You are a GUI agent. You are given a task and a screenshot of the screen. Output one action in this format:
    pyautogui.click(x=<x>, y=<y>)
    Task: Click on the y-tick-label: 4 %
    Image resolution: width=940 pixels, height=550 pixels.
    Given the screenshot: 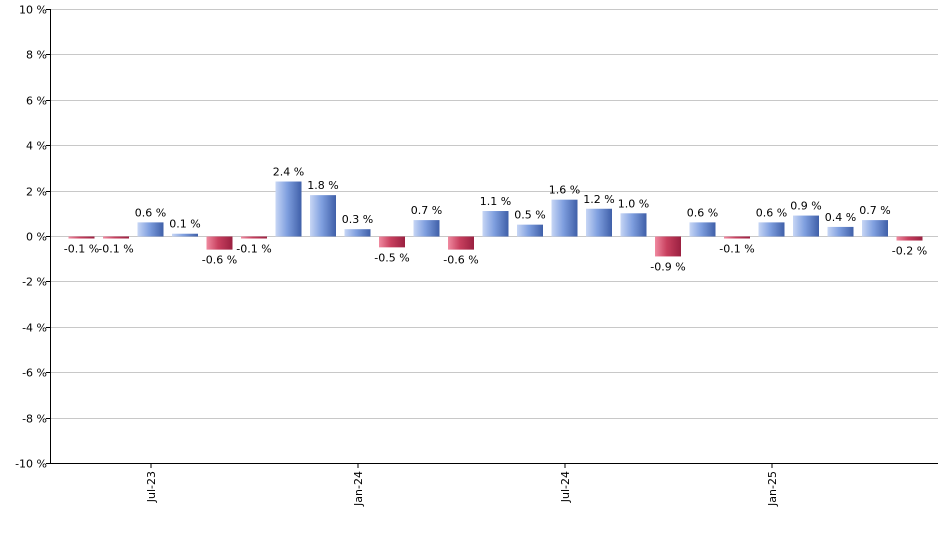 What is the action you would take?
    pyautogui.click(x=36, y=146)
    